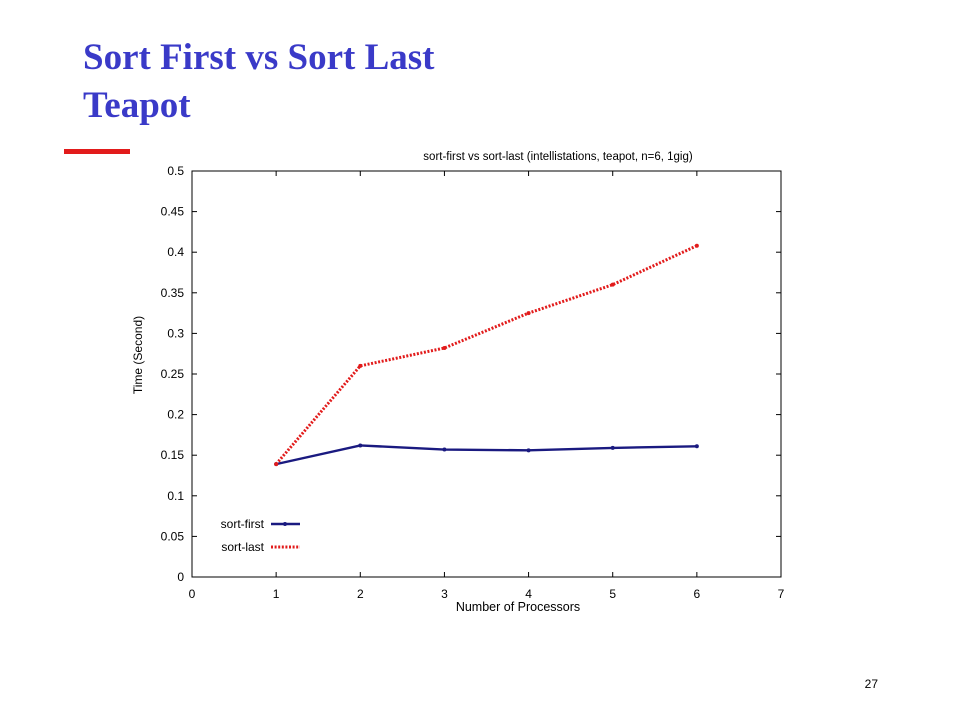 The width and height of the screenshot is (960, 720). I want to click on x-tick-label: 7, so click(781, 594).